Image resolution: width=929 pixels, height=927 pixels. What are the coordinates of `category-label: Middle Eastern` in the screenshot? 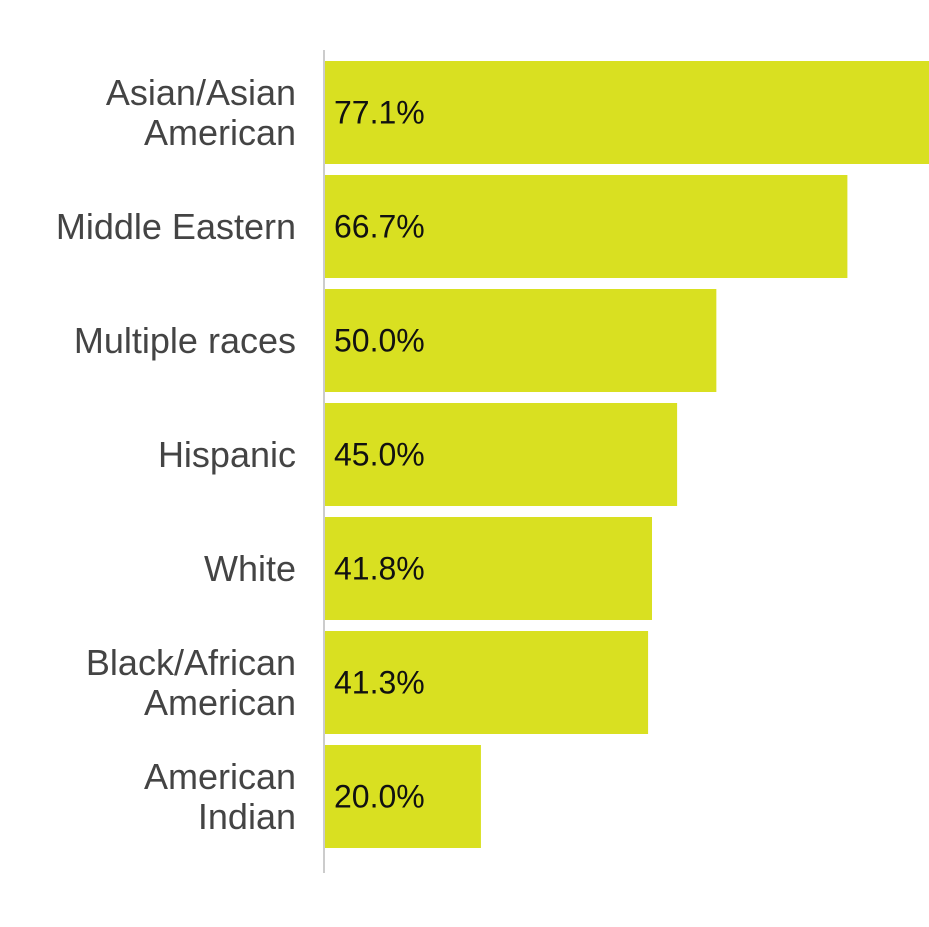 It's located at (176, 226).